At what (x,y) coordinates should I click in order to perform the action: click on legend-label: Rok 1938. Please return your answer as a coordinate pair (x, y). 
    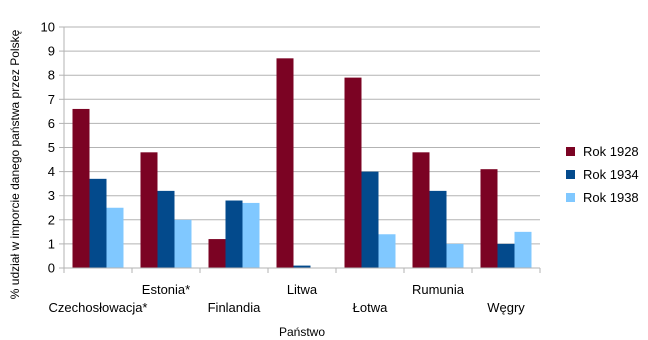
    Looking at the image, I should click on (611, 197).